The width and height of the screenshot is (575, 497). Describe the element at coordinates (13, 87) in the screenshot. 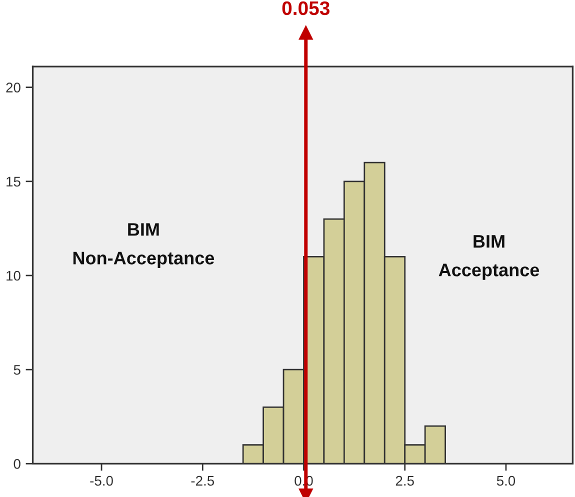

I see `y-tick-label: 20` at that location.